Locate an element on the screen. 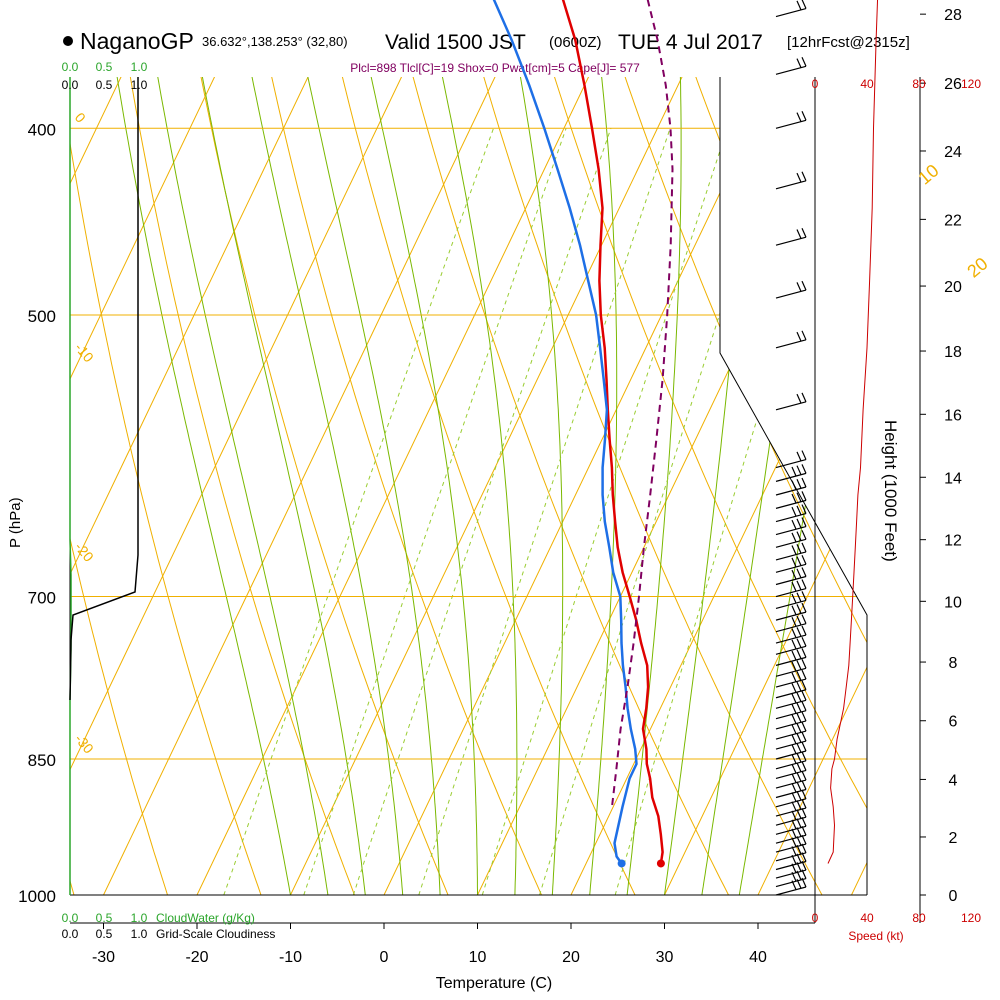 The width and height of the screenshot is (1000, 1000). mixing-ratio-label: 20 is located at coordinates (609, 913).